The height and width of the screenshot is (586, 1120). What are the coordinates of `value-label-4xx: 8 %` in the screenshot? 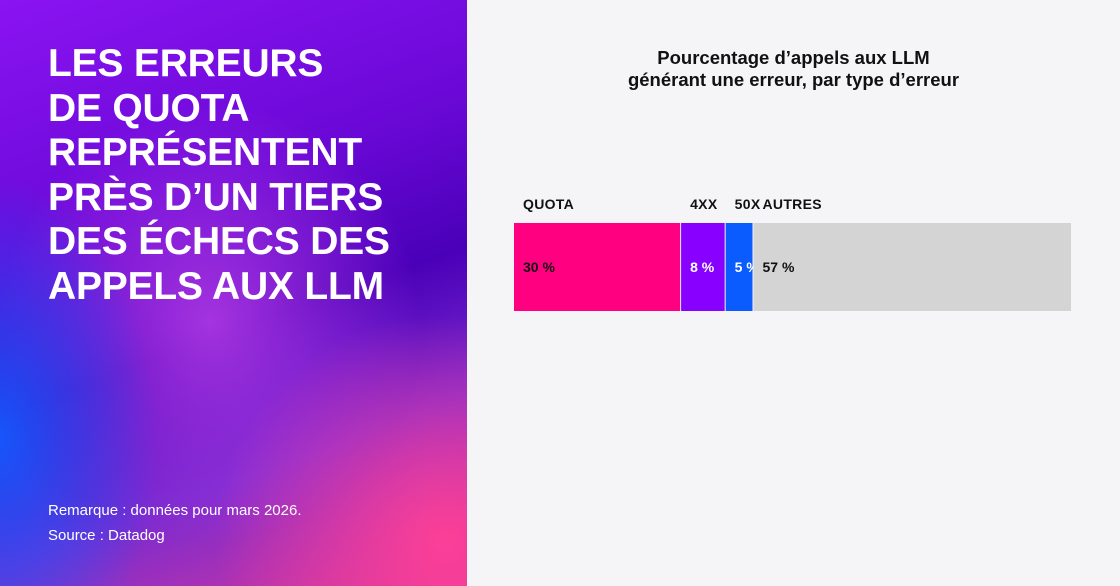 It's located at (702, 267).